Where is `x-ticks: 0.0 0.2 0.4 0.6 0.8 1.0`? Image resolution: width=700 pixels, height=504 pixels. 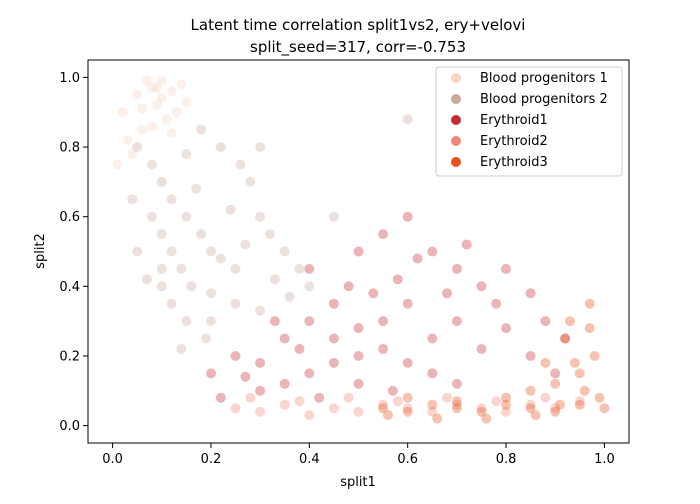 x-ticks: 0.0 0.2 0.4 0.6 0.8 1.0 is located at coordinates (358, 455).